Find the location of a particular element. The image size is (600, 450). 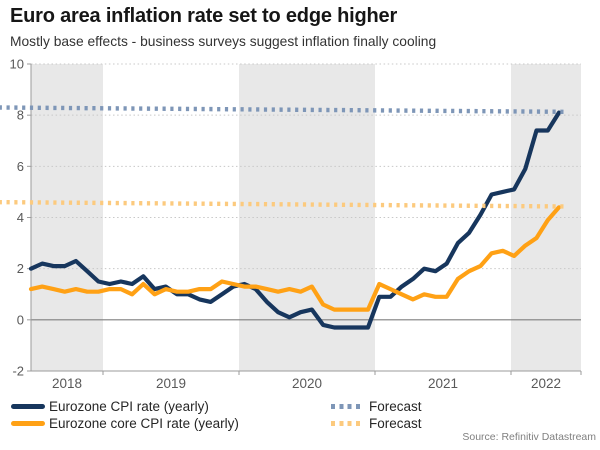

legend-row-cpi: Eurozone CPI rate (yearly) Forecast is located at coordinates (216, 406).